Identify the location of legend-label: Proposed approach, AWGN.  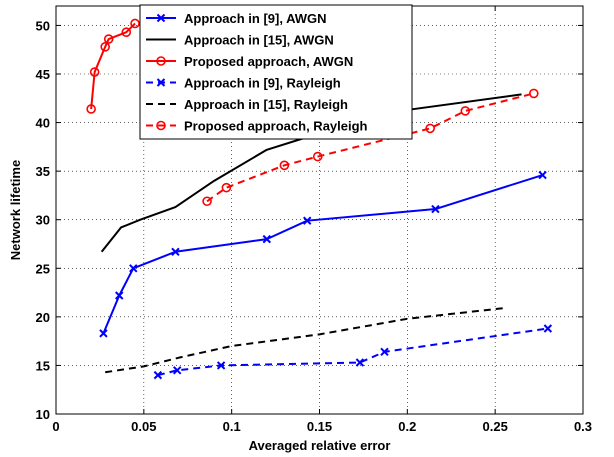
(268, 61).